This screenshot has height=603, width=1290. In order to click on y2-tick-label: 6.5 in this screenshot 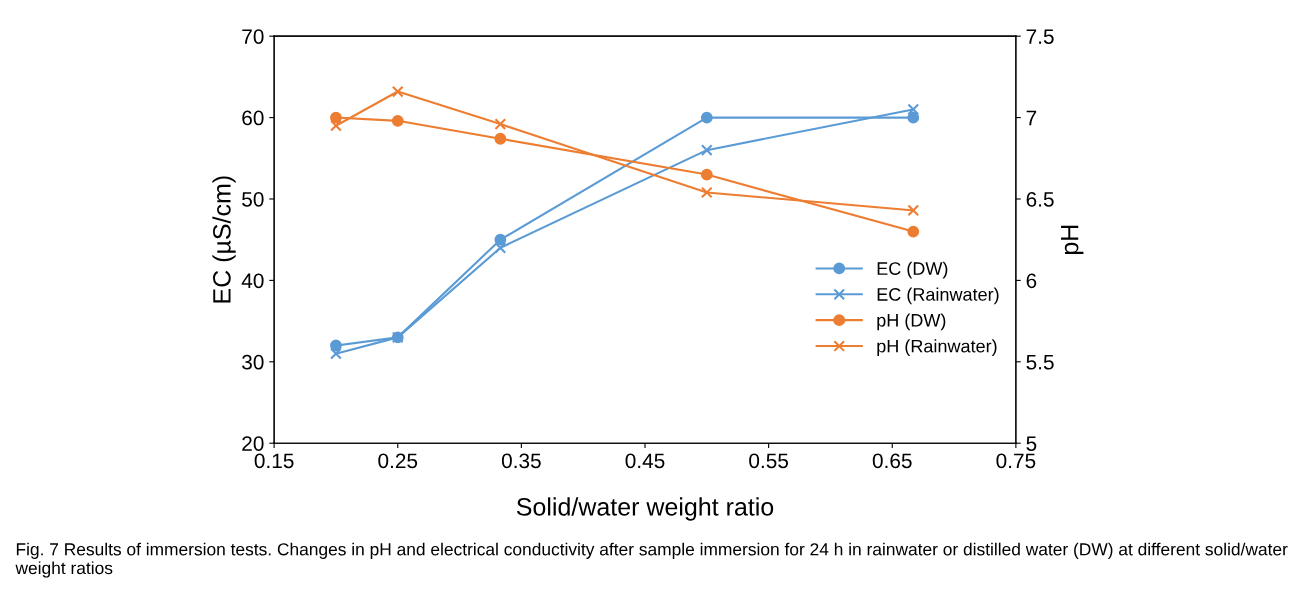, I will do `click(1040, 199)`.